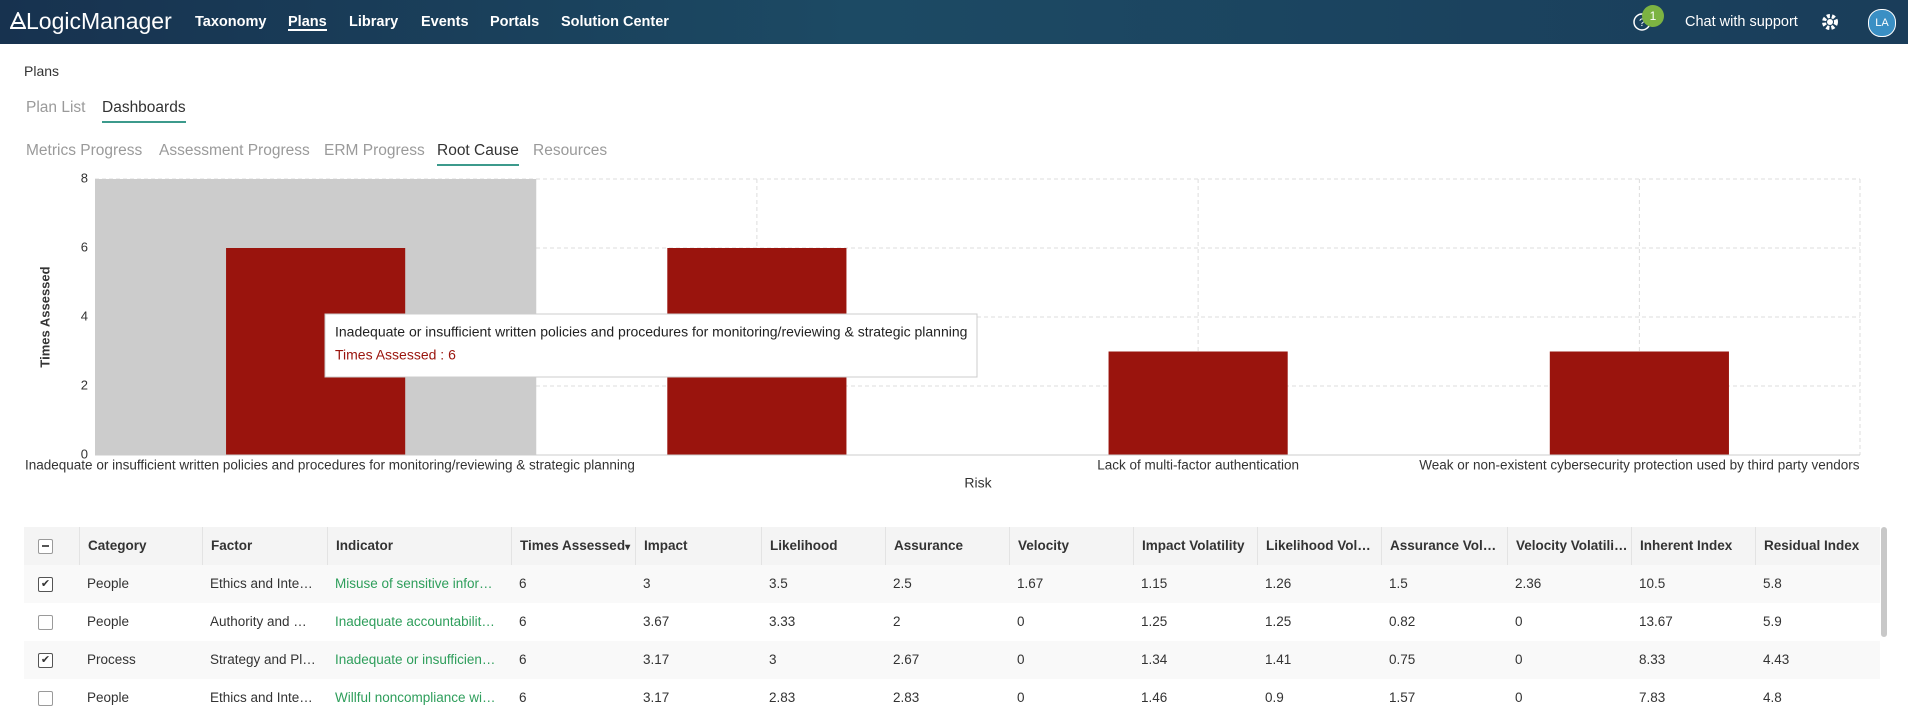  What do you see at coordinates (84, 177) in the screenshot?
I see `y-tick-label: 8` at bounding box center [84, 177].